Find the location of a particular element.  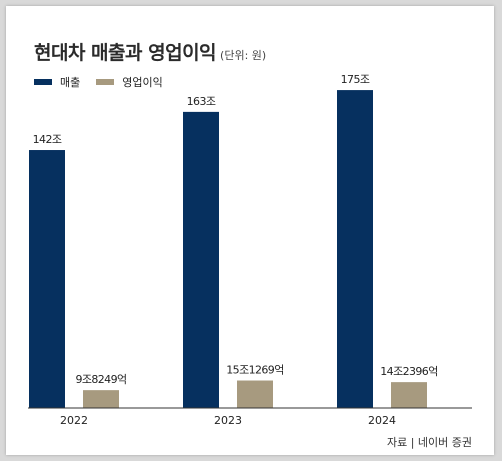

chart-title: 현대차 매출과 영업이익 is located at coordinates (125, 53).